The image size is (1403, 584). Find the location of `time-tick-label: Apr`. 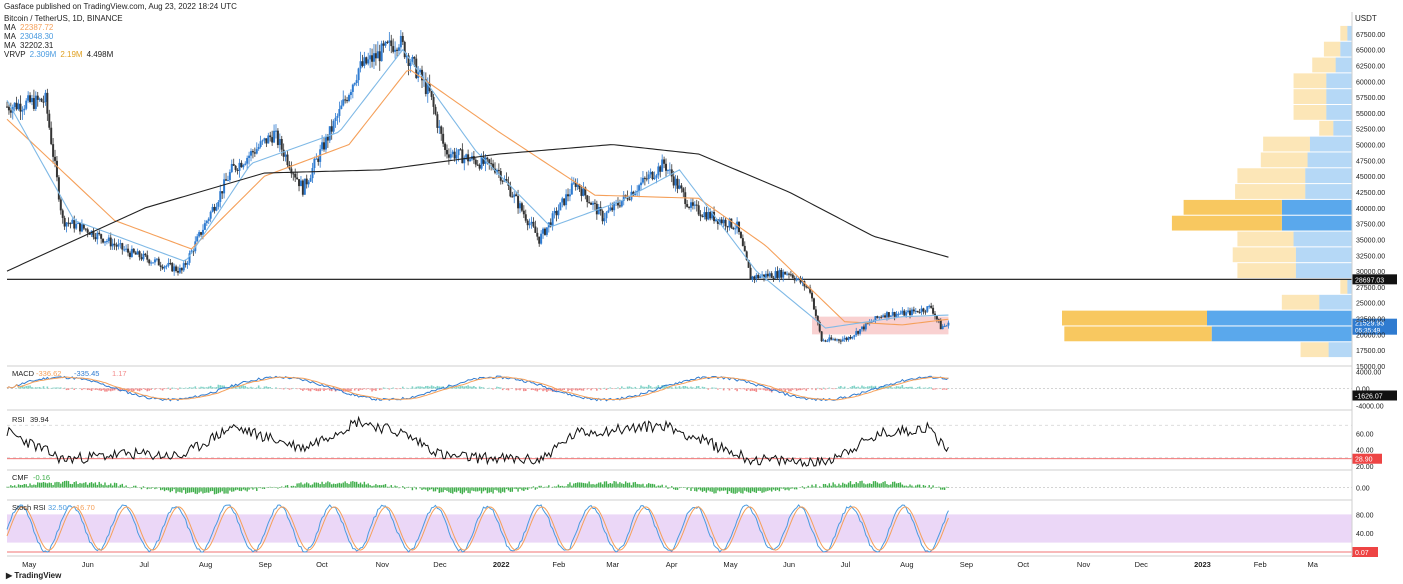

time-tick-label: Apr is located at coordinates (672, 564).